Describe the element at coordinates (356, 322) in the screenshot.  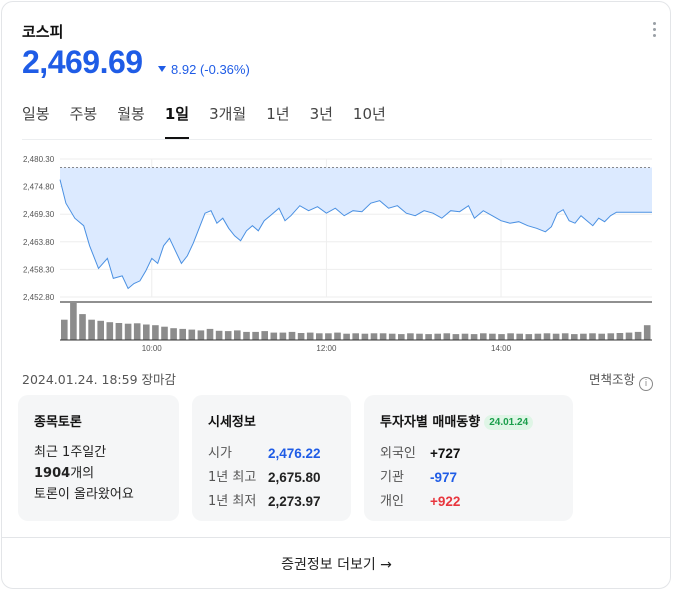
I see `volume-bars` at that location.